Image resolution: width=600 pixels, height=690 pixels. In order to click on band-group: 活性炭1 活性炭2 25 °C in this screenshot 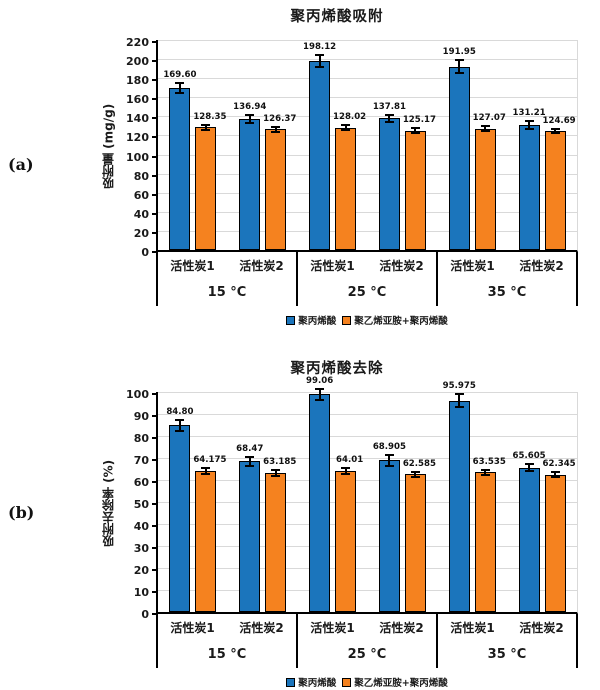, I will do `click(368, 641)`.